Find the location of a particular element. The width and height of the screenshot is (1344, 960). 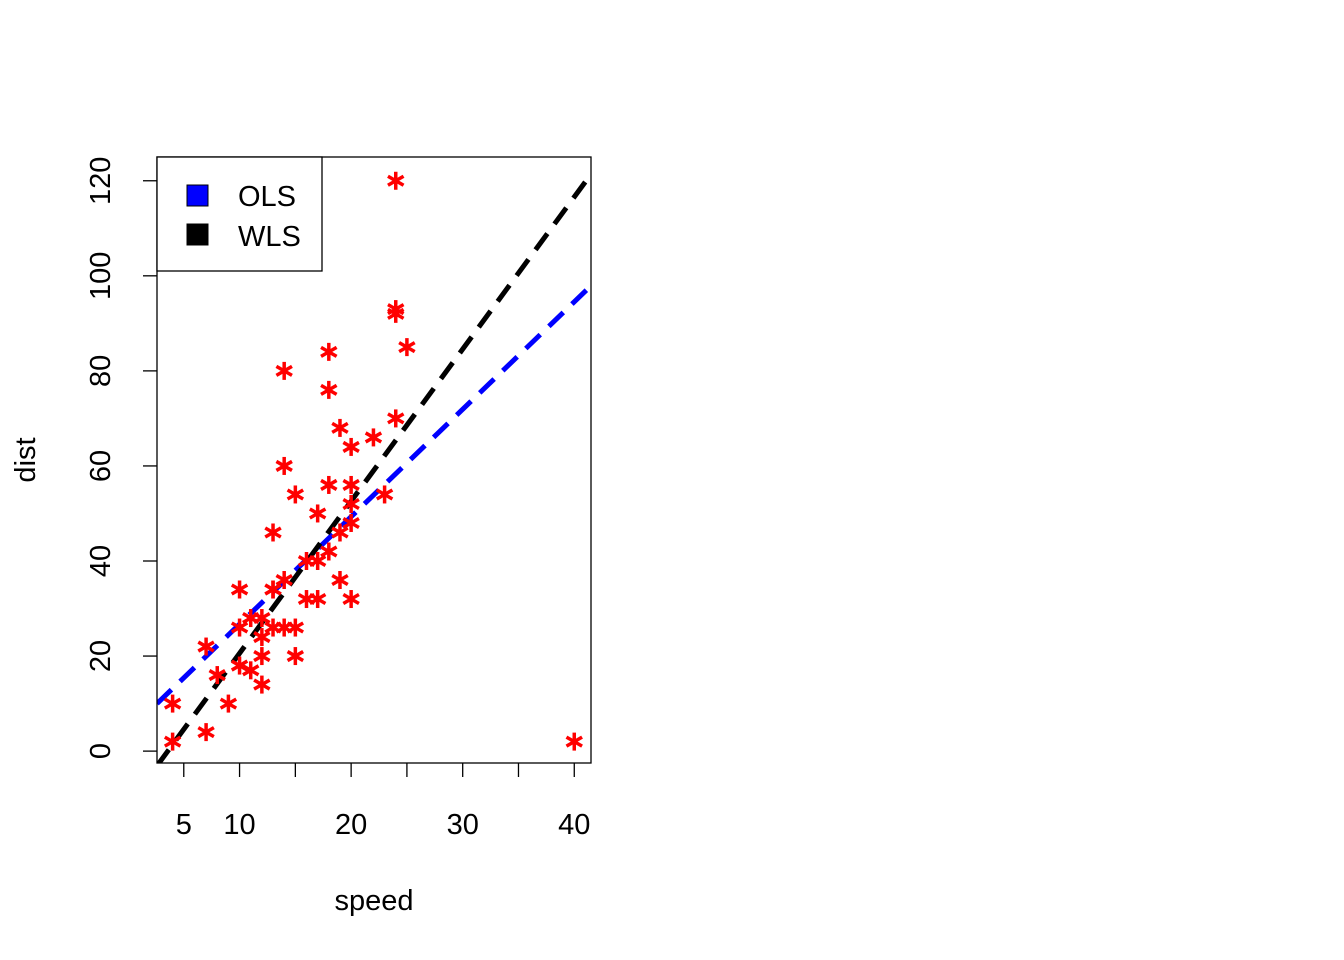

y-tick-label: 40 is located at coordinates (101, 561).